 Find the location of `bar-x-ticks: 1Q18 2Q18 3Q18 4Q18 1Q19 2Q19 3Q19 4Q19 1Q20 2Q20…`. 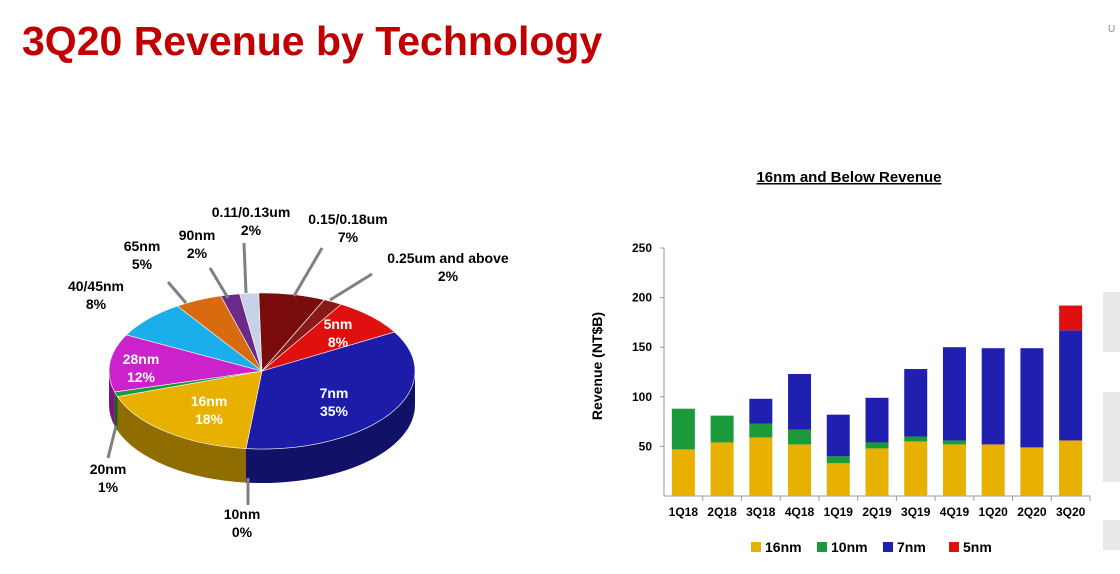

bar-x-ticks: 1Q18 2Q18 3Q18 4Q18 1Q19 2Q19 3Q19 4Q19 1Q20 2Q20… is located at coordinates (880, 507).